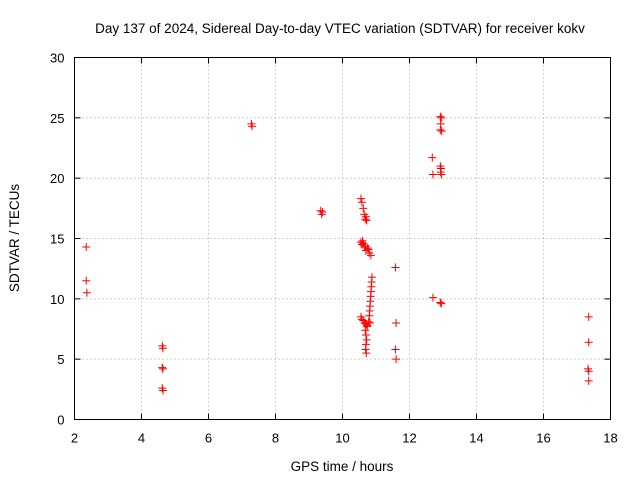 This screenshot has width=640, height=480. What do you see at coordinates (342, 438) in the screenshot?
I see `x-tick-label: 10` at bounding box center [342, 438].